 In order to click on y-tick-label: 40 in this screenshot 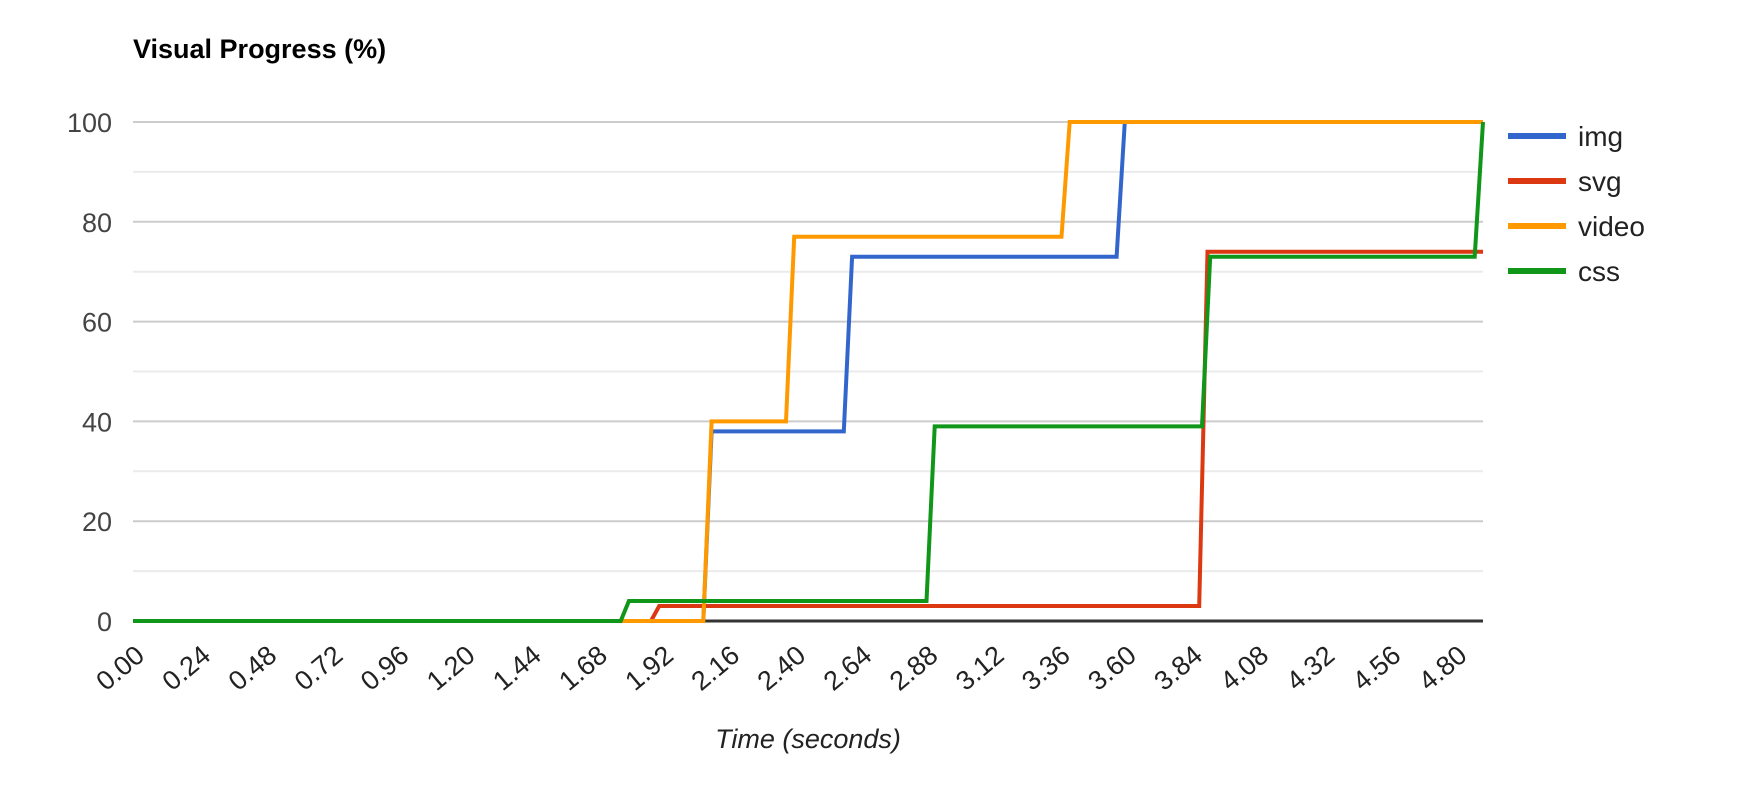, I will do `click(97, 422)`.